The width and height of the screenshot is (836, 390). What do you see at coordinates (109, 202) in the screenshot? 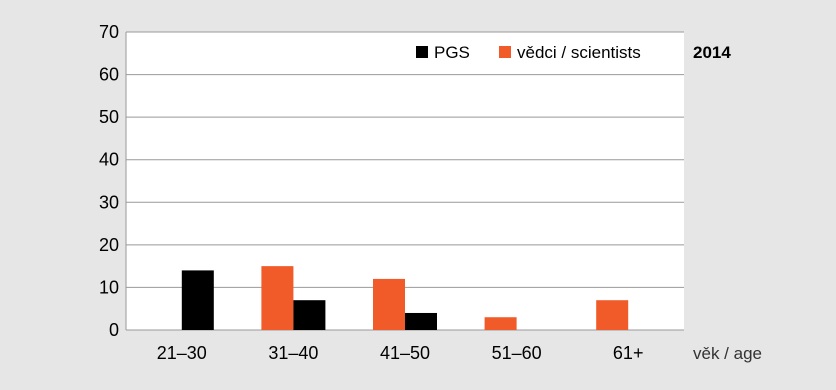
I see `y-tick-label: 30` at bounding box center [109, 202].